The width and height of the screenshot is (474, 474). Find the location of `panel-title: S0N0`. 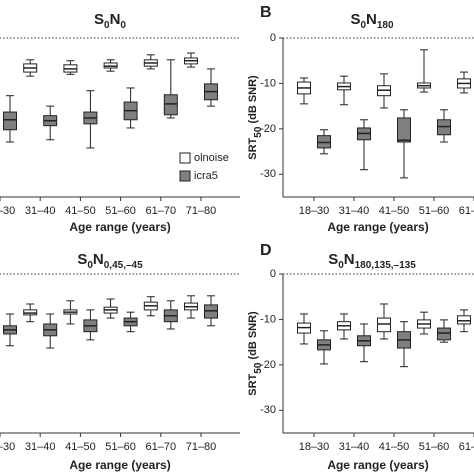

panel-title: S0N0 is located at coordinates (110, 21).